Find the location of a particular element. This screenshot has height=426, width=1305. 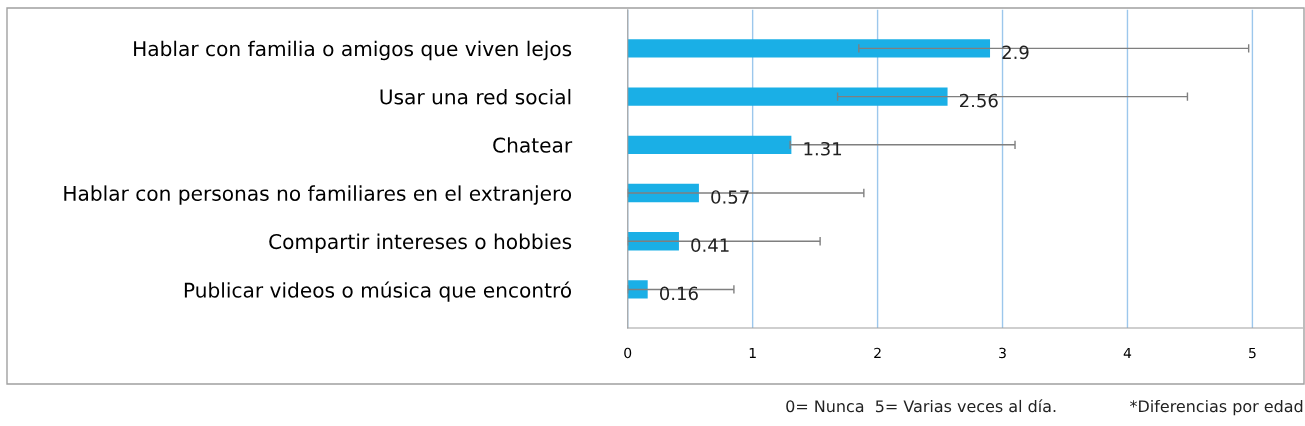

y-tick-label: Usar una red social is located at coordinates (475, 96).